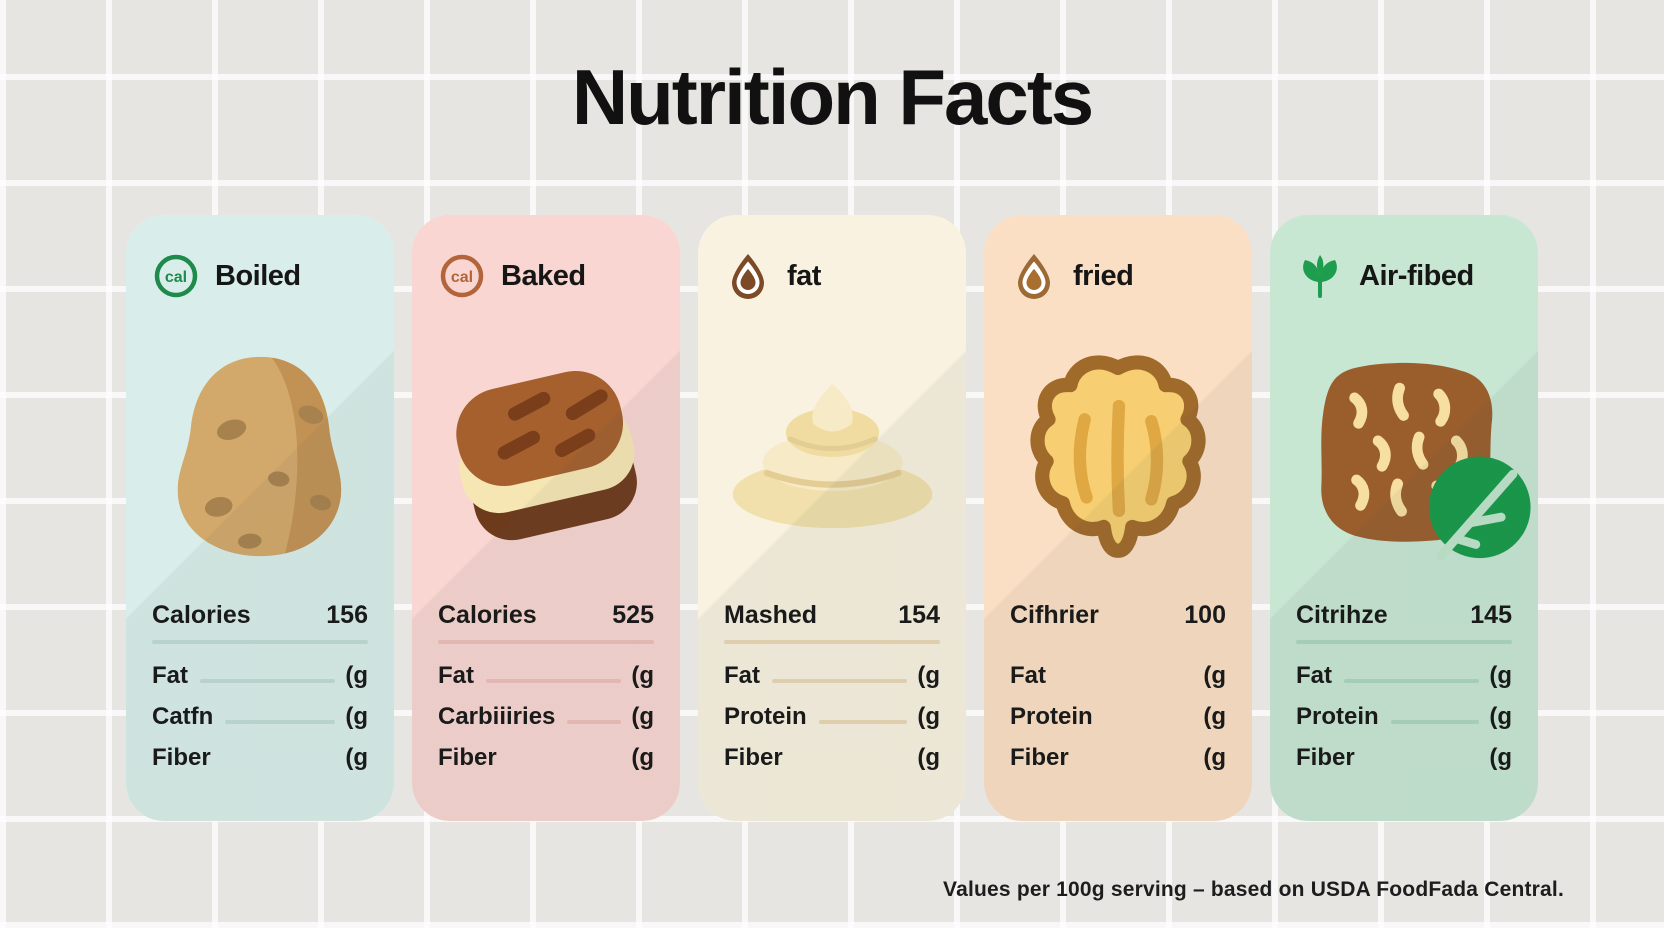  I want to click on card-baked: cal Baked Cal, so click(546, 518).